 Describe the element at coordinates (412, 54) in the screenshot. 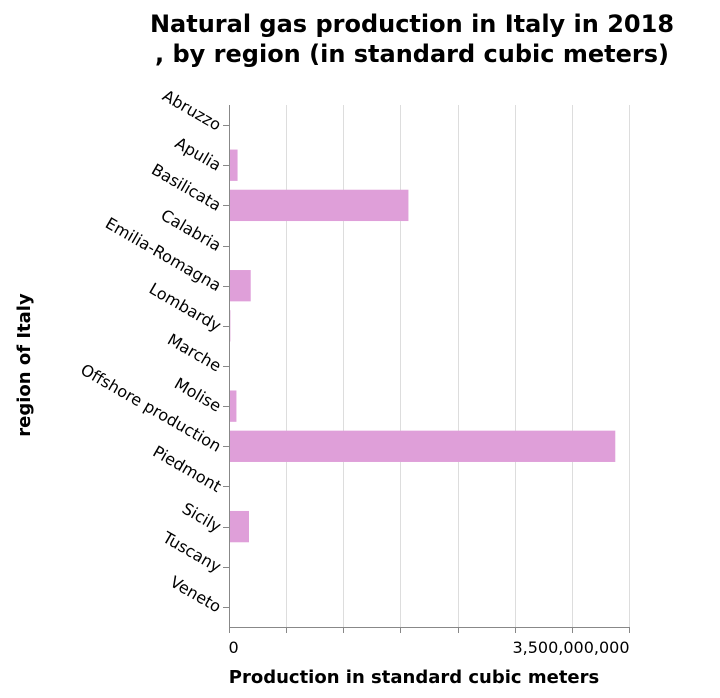

I see `chart-title-line-2: , by region (in standard cubic meters)` at that location.